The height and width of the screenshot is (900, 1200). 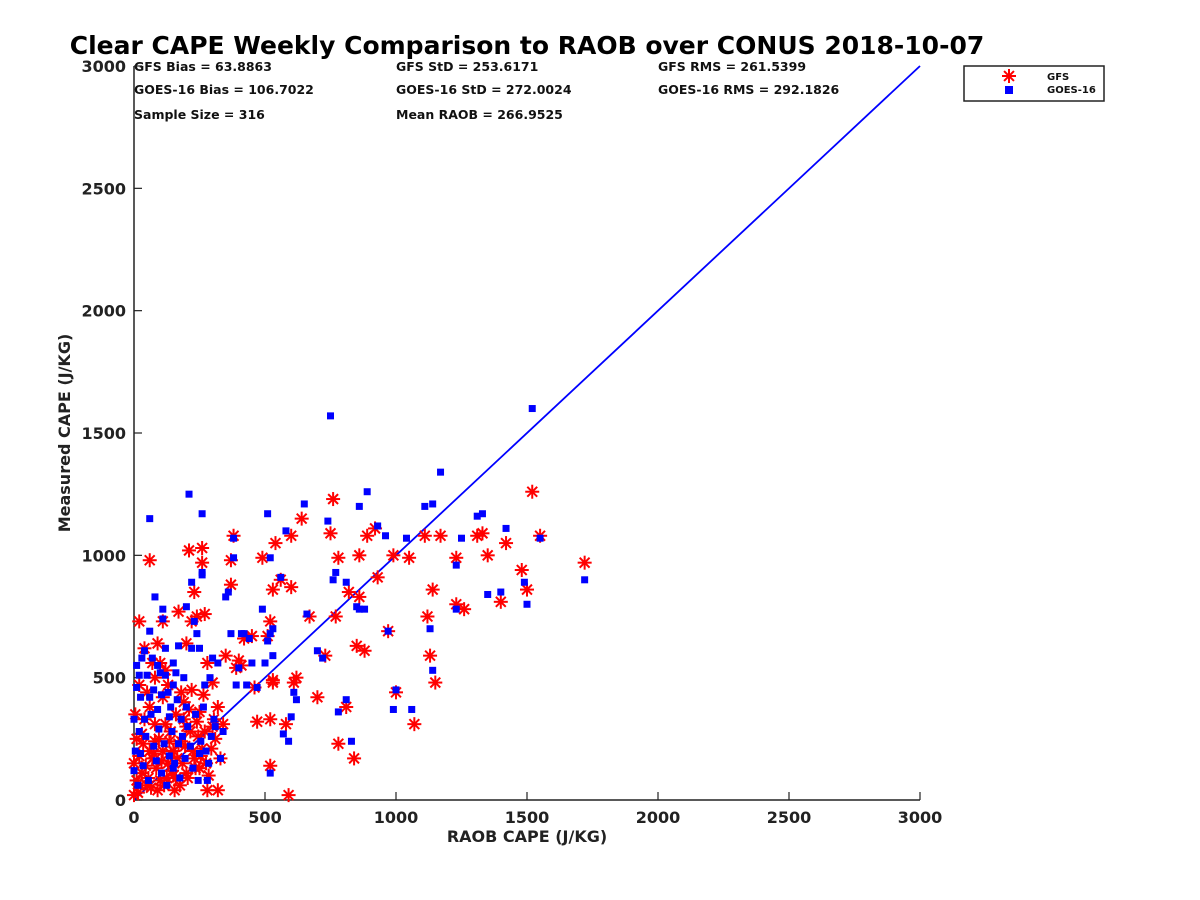 I want to click on x-axis-label: RAOB CAPE (J/KG), so click(x=527, y=836).